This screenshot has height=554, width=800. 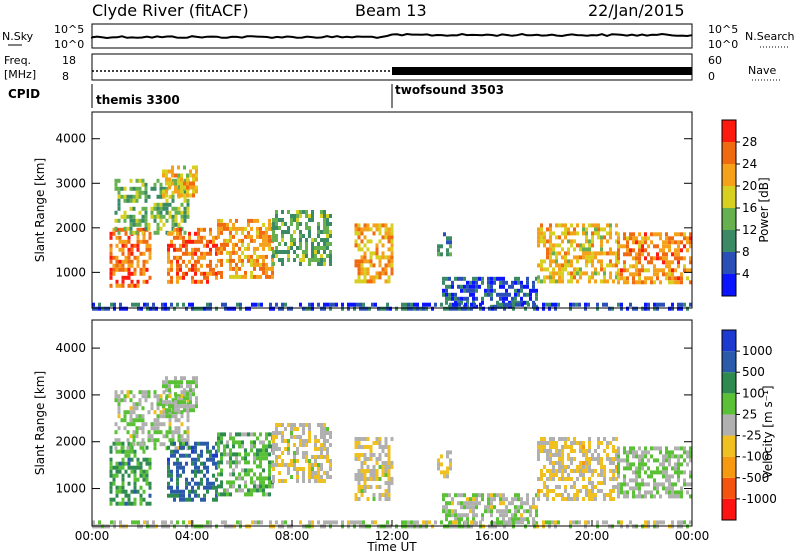 What do you see at coordinates (20, 74) in the screenshot?
I see `freq-unit: [MHz]` at bounding box center [20, 74].